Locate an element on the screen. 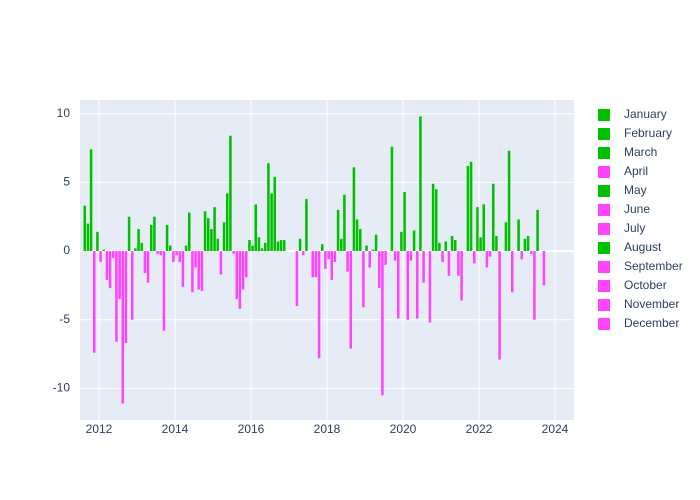  legend-label: June is located at coordinates (637, 209).